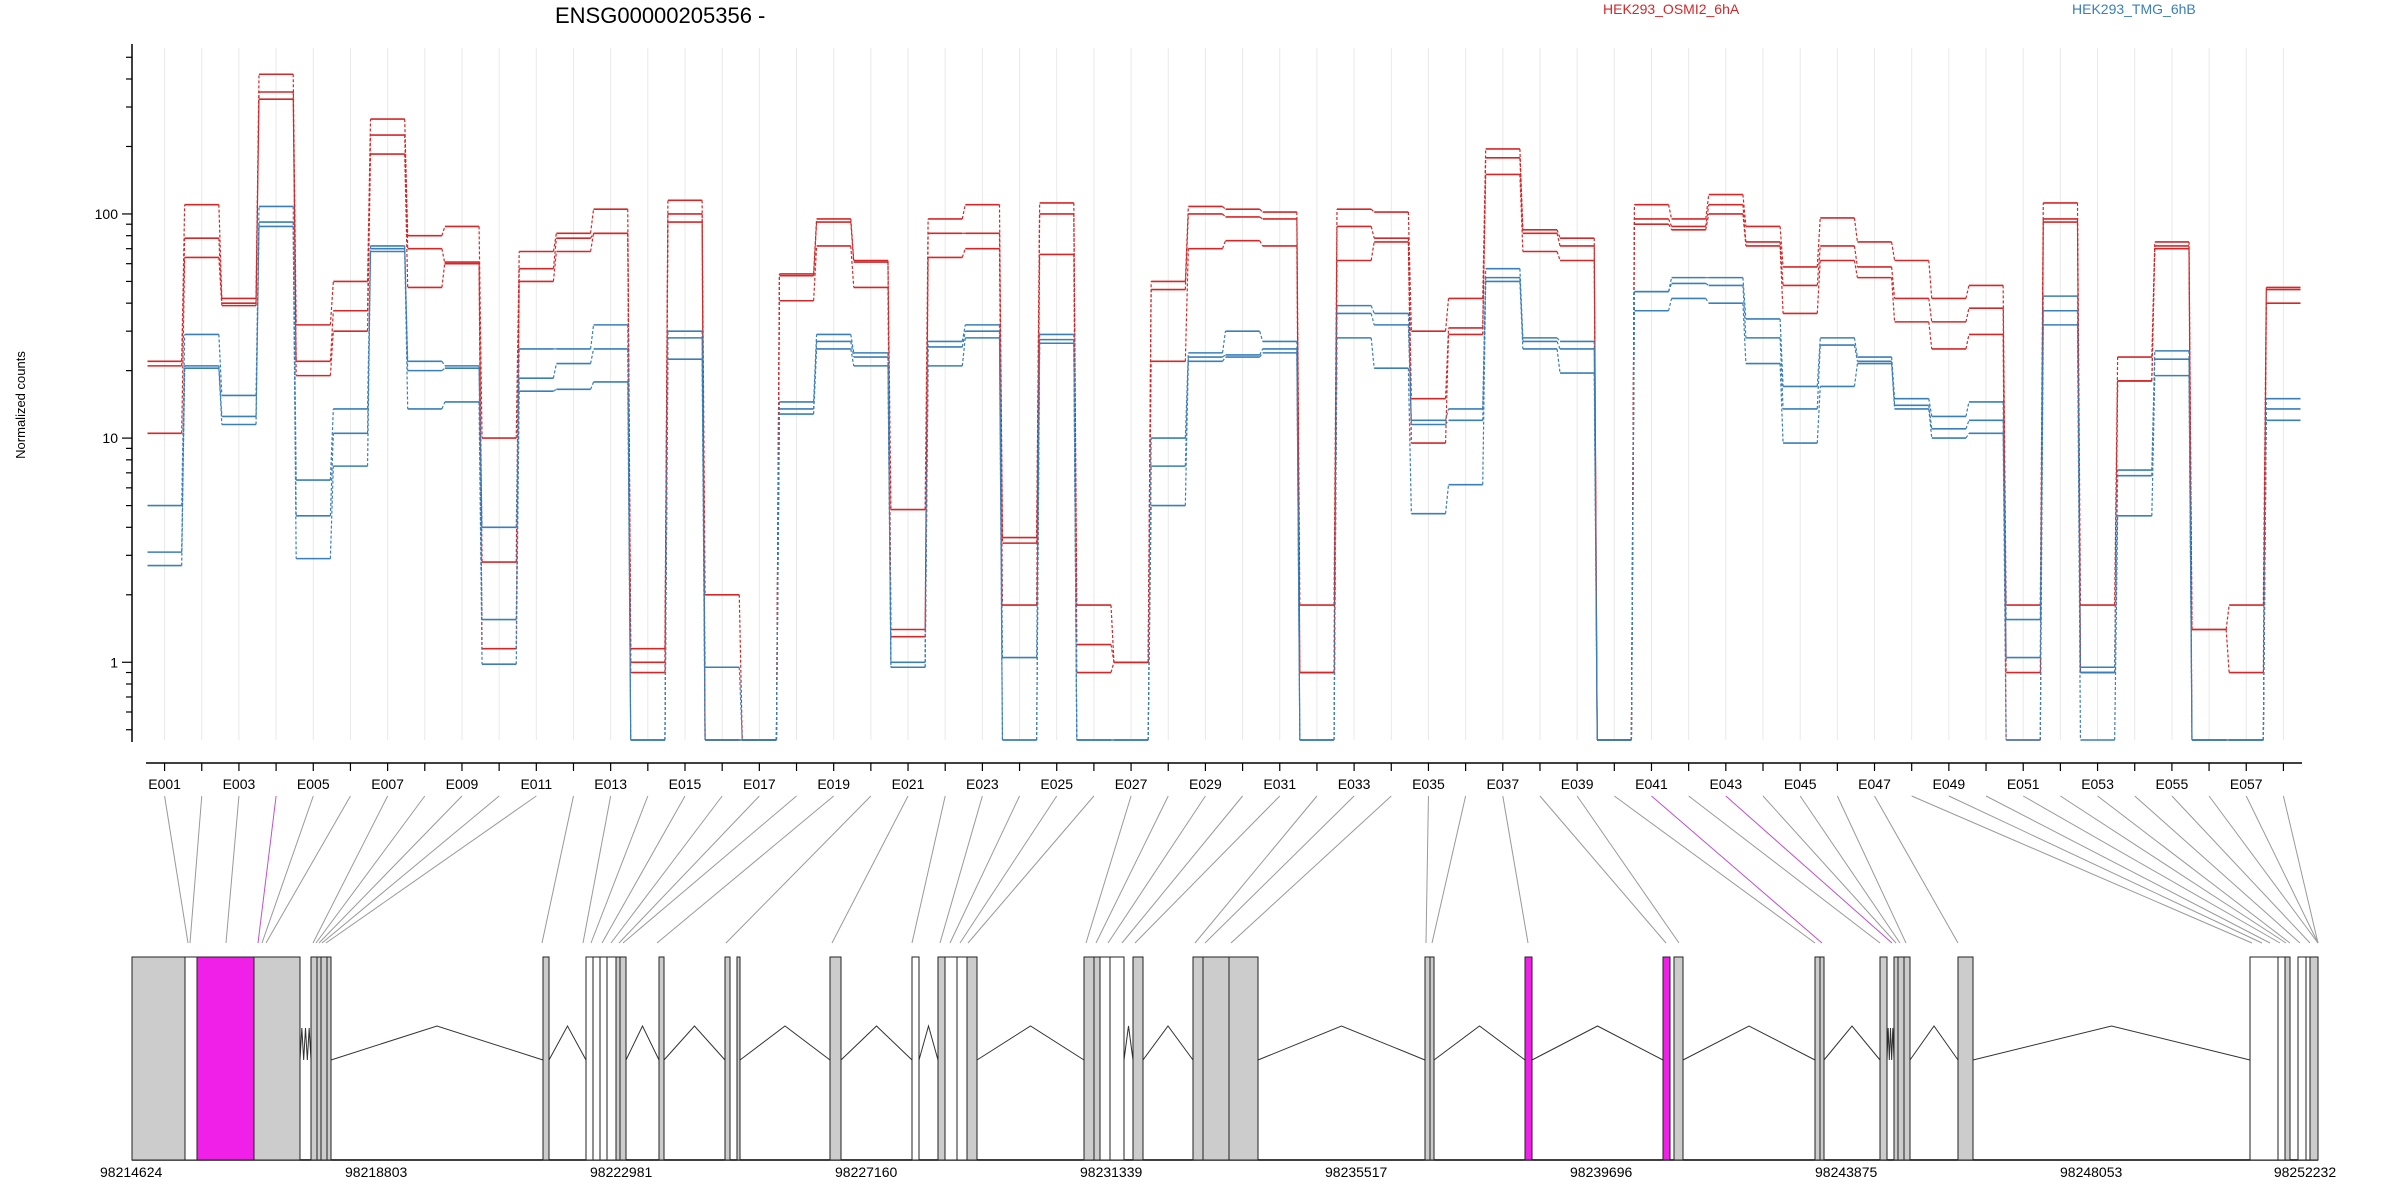 The height and width of the screenshot is (1200, 2400). I want to click on y-tick-label: 1, so click(114, 662).